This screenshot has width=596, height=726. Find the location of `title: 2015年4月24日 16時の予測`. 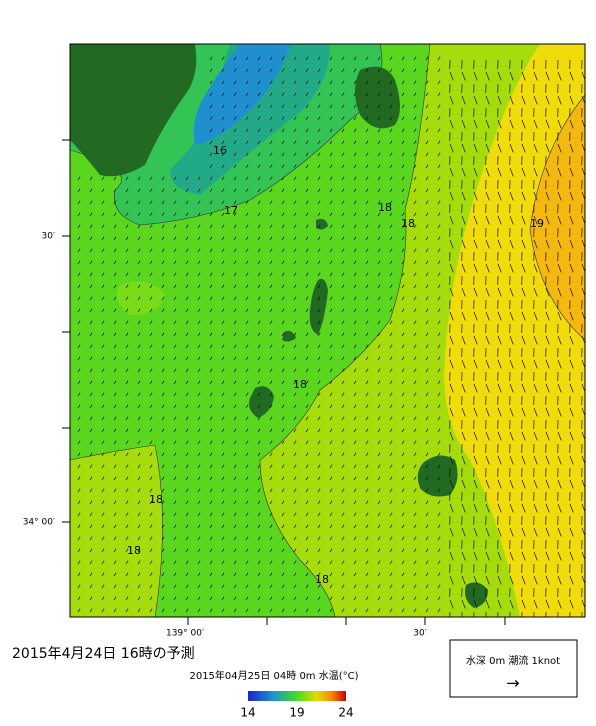

title: 2015年4月24日 16時の予測 is located at coordinates (103, 654).